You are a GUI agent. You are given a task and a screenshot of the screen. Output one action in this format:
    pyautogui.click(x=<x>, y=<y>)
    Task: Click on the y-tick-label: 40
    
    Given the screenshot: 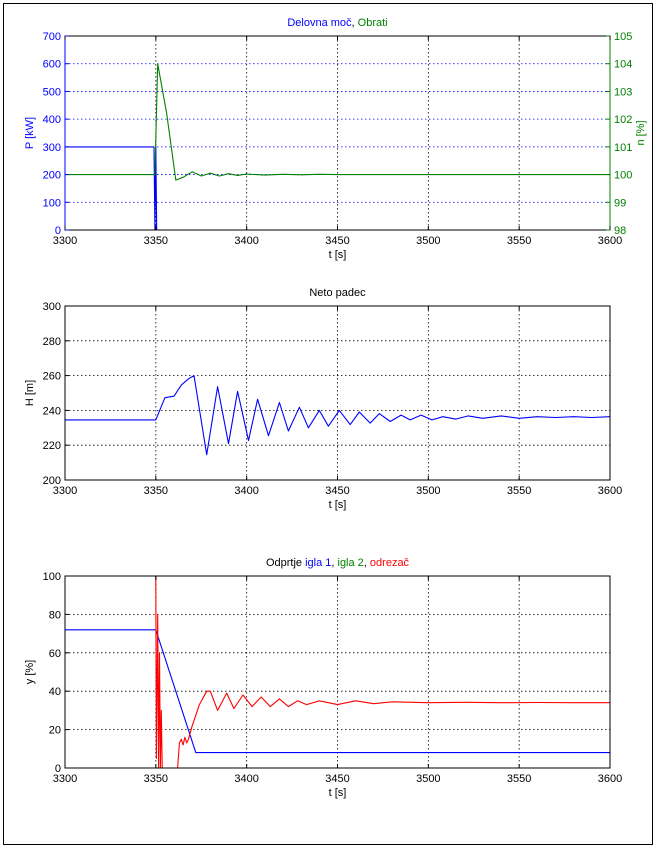 What is the action you would take?
    pyautogui.click(x=55, y=692)
    